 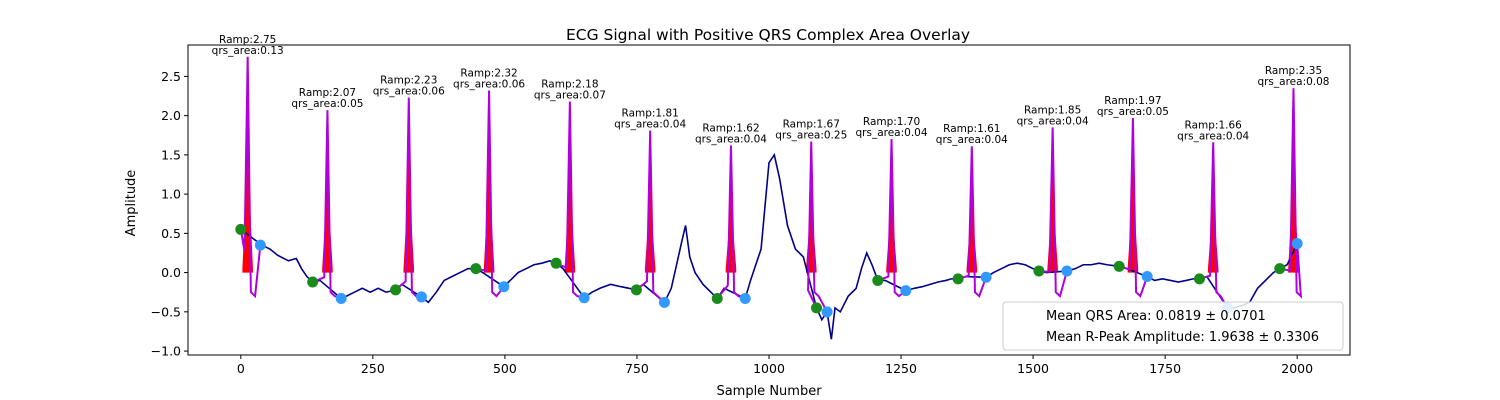 I want to click on legend-box, so click(x=1173, y=326).